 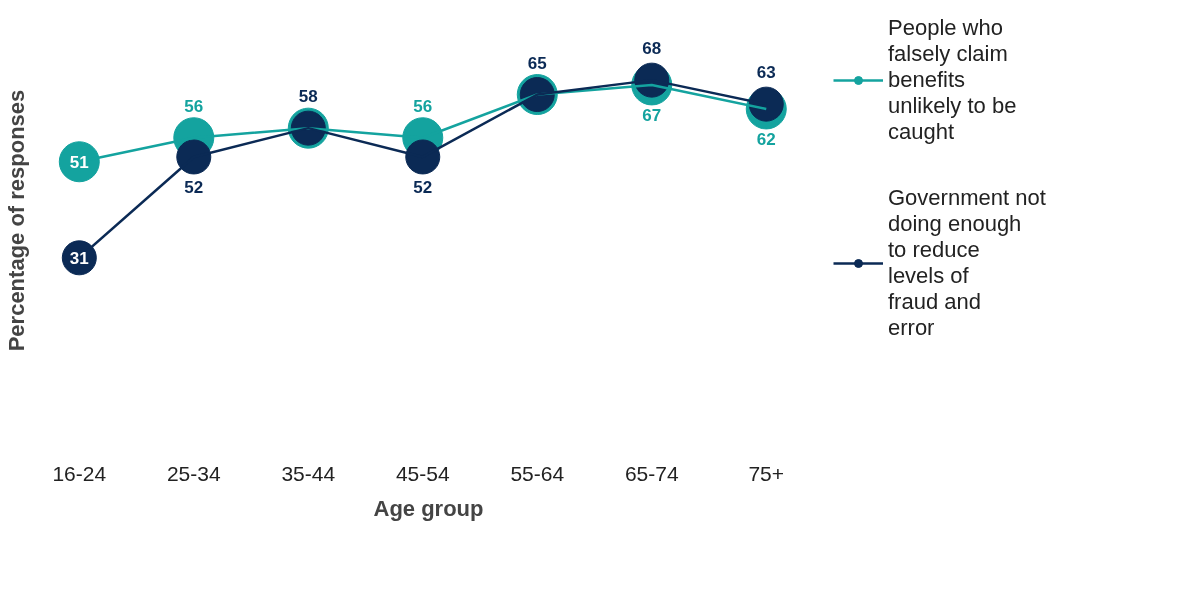 I want to click on x-tick-label: 45-54, so click(x=422, y=473).